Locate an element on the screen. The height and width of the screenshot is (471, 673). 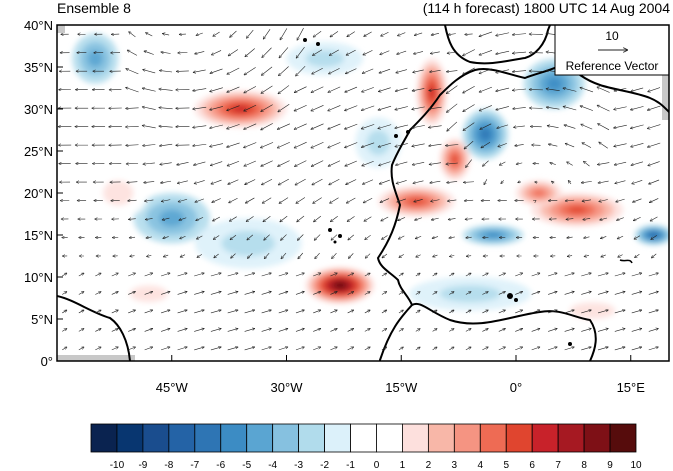
colorbar-label: 8 is located at coordinates (584, 465).